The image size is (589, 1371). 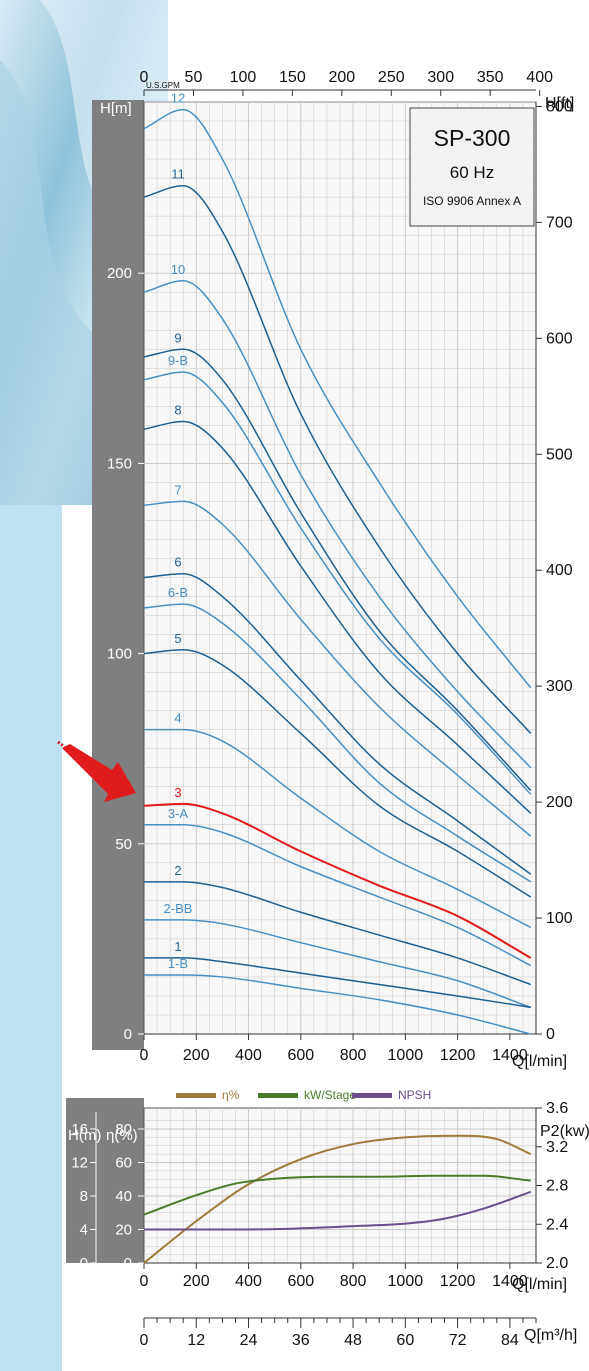 I want to click on curve-label-8: 8, so click(x=177, y=410).